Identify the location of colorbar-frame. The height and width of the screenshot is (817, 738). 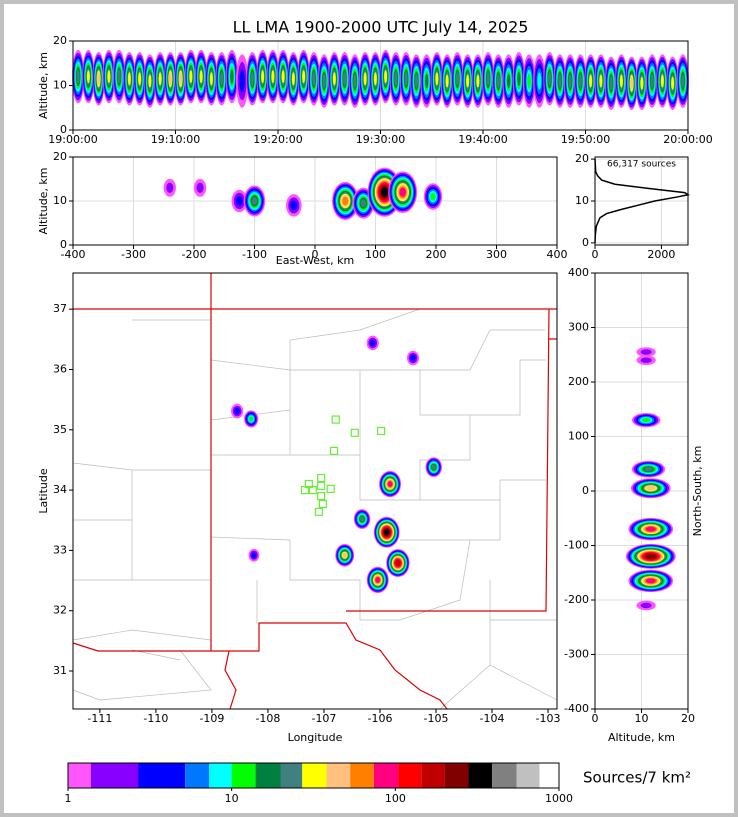
(313, 775).